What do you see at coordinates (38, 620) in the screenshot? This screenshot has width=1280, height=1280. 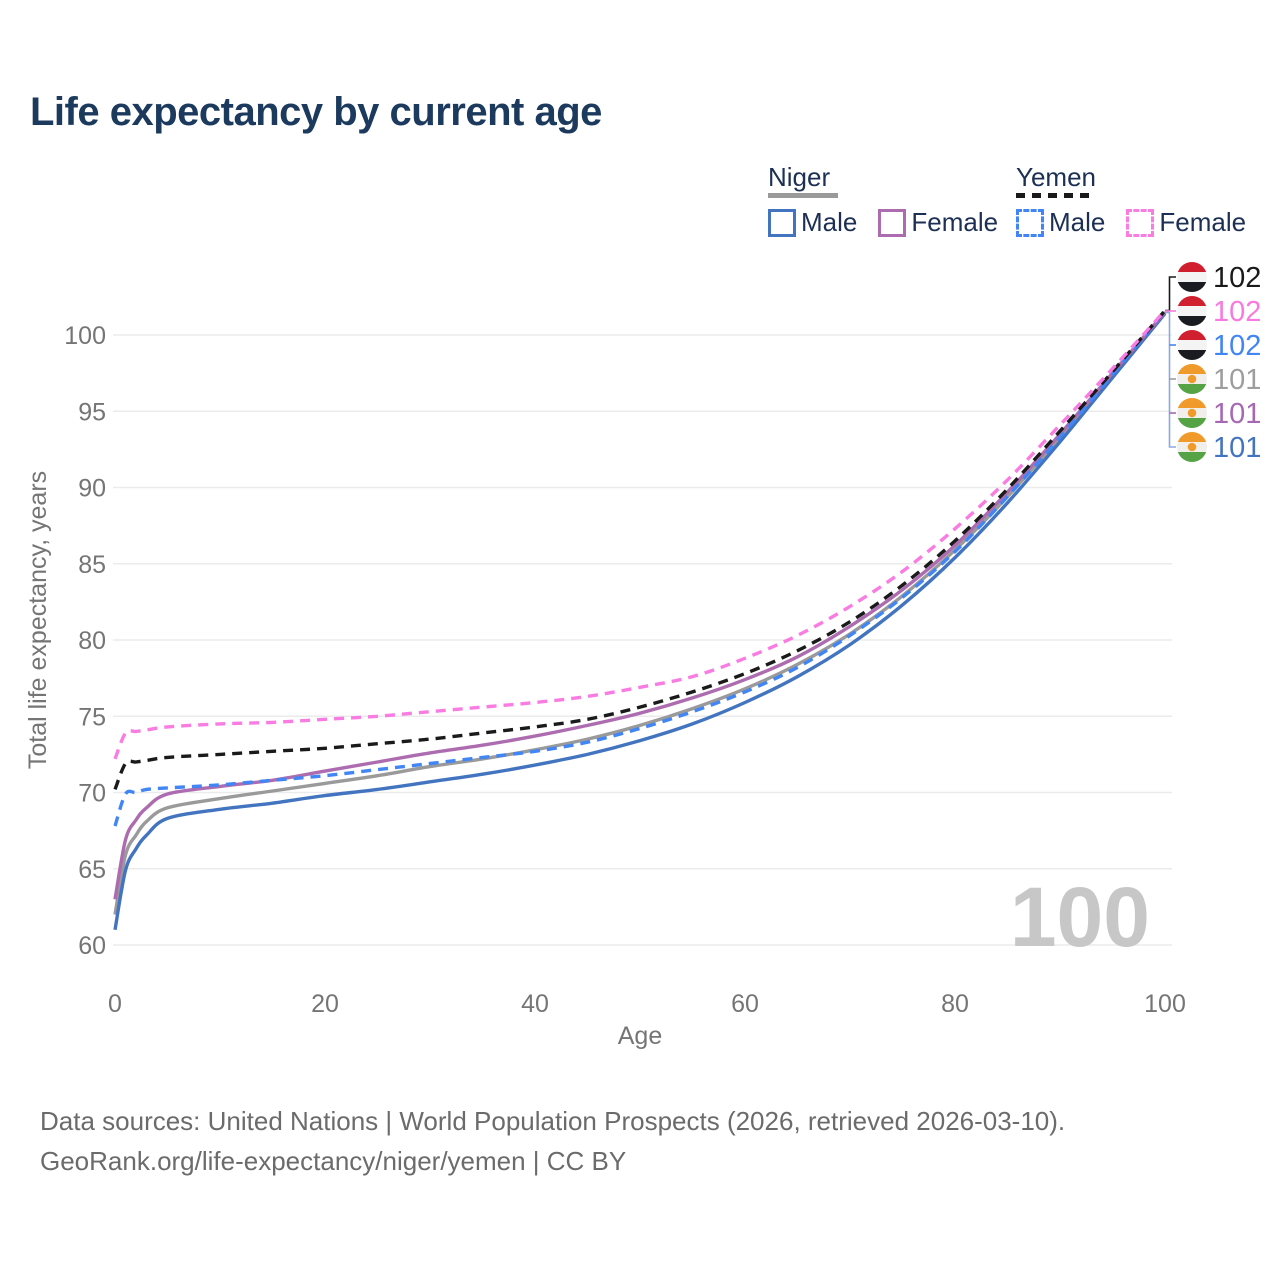 I see `y-axis-title: Total life expectancy, years` at bounding box center [38, 620].